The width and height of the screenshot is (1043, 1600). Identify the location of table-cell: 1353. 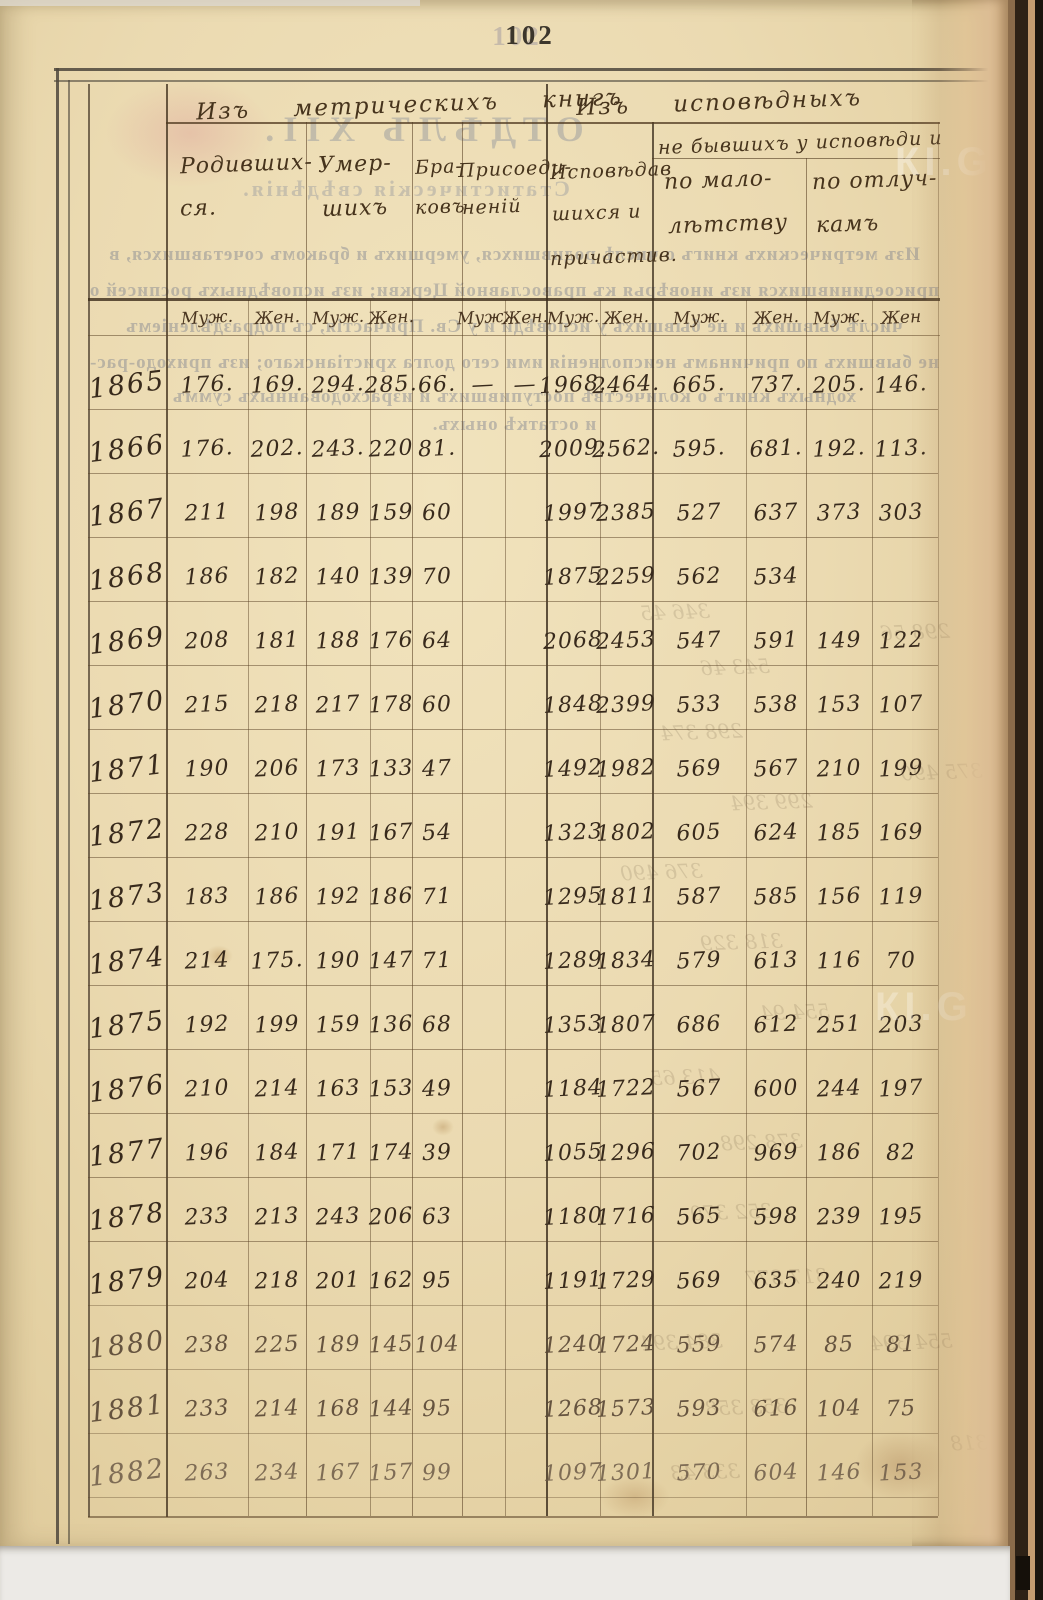
(573, 1025).